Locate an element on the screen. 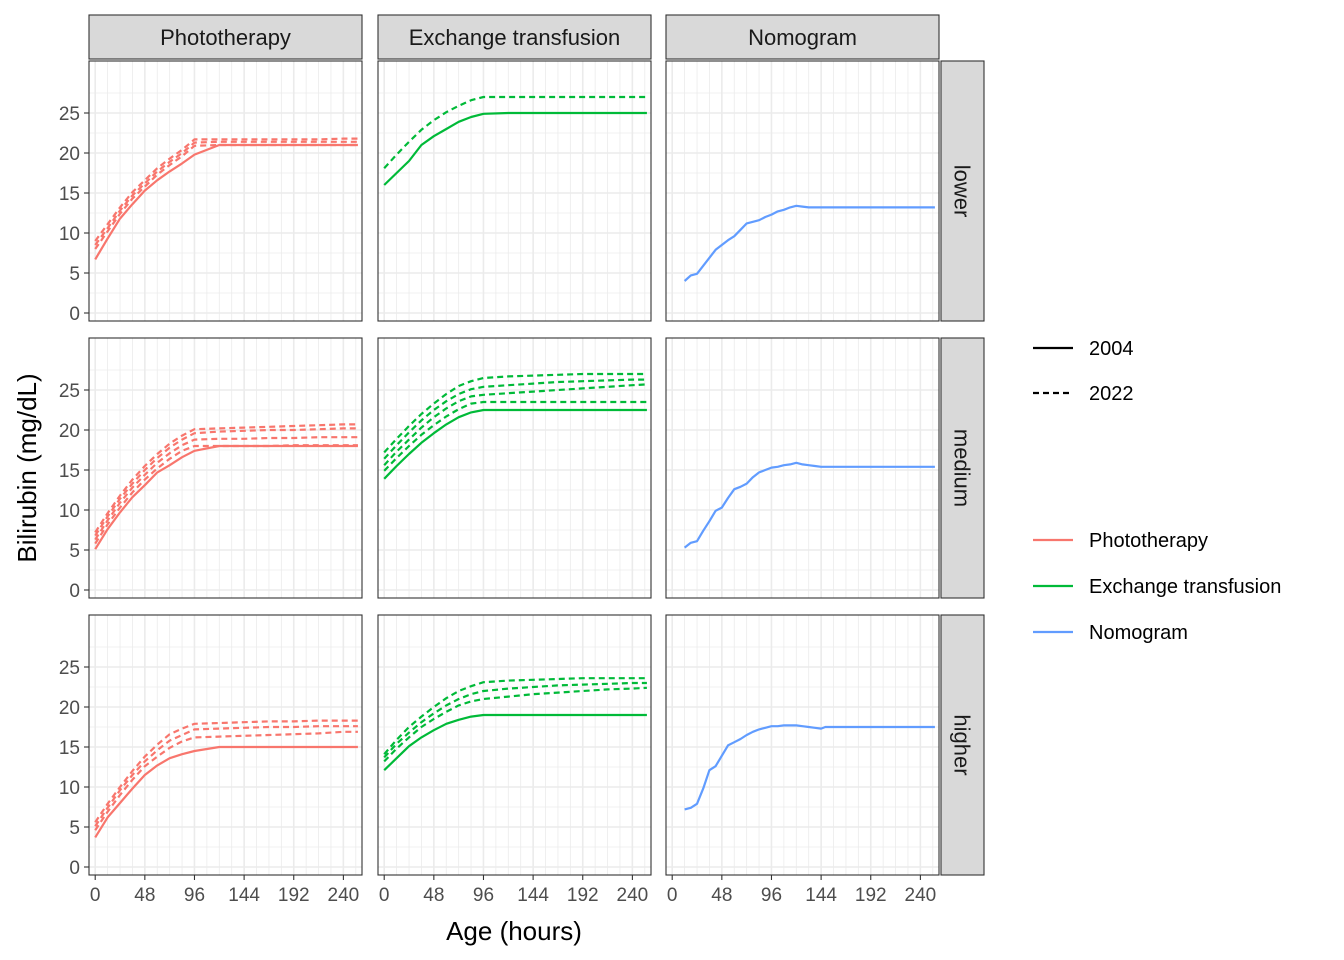  strip-label: Exchange transfusion is located at coordinates (515, 37).